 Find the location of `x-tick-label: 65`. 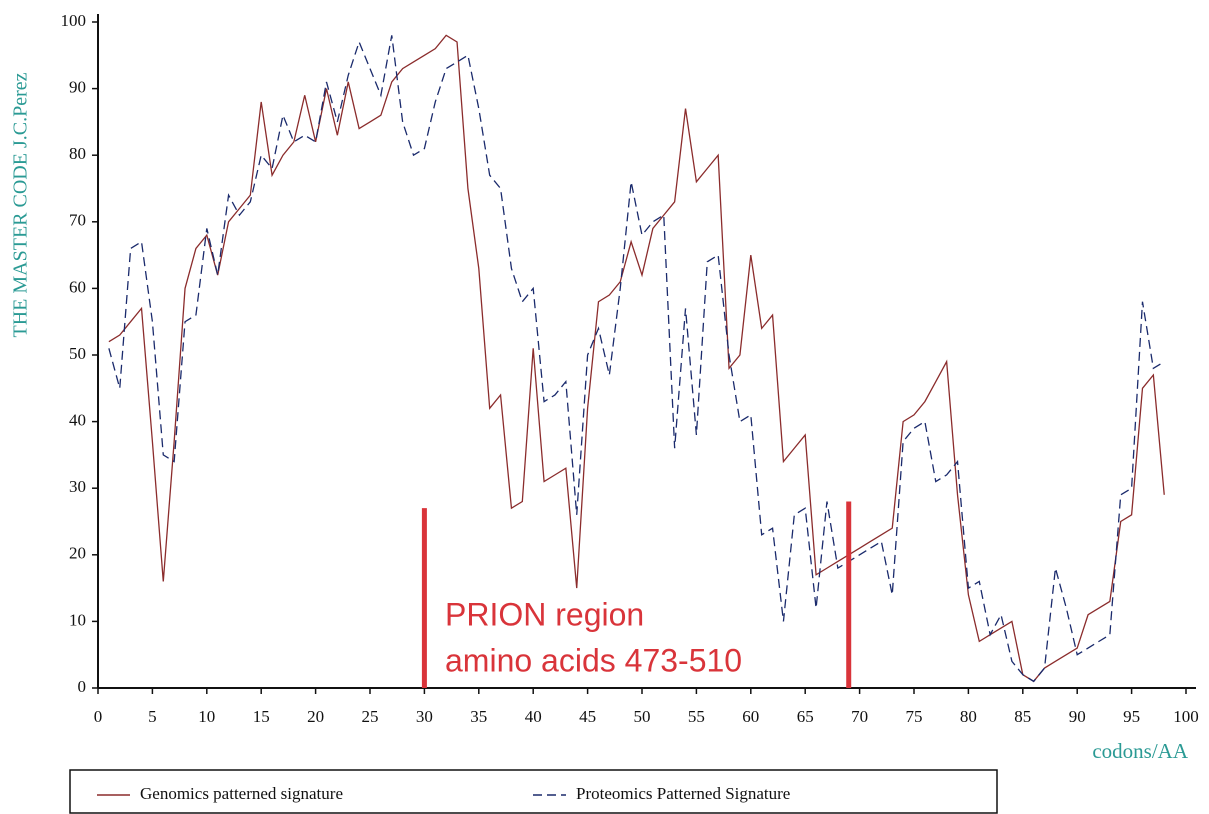

x-tick-label: 65 is located at coordinates (805, 716).